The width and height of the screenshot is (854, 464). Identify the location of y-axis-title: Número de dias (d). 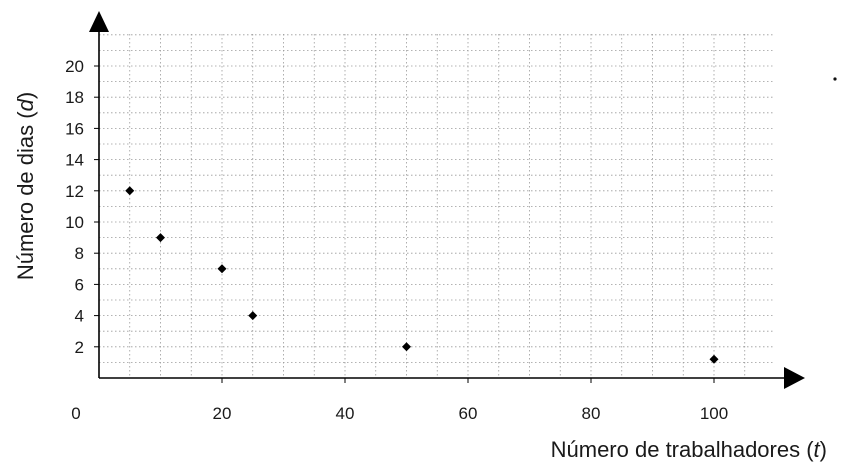
(25, 186).